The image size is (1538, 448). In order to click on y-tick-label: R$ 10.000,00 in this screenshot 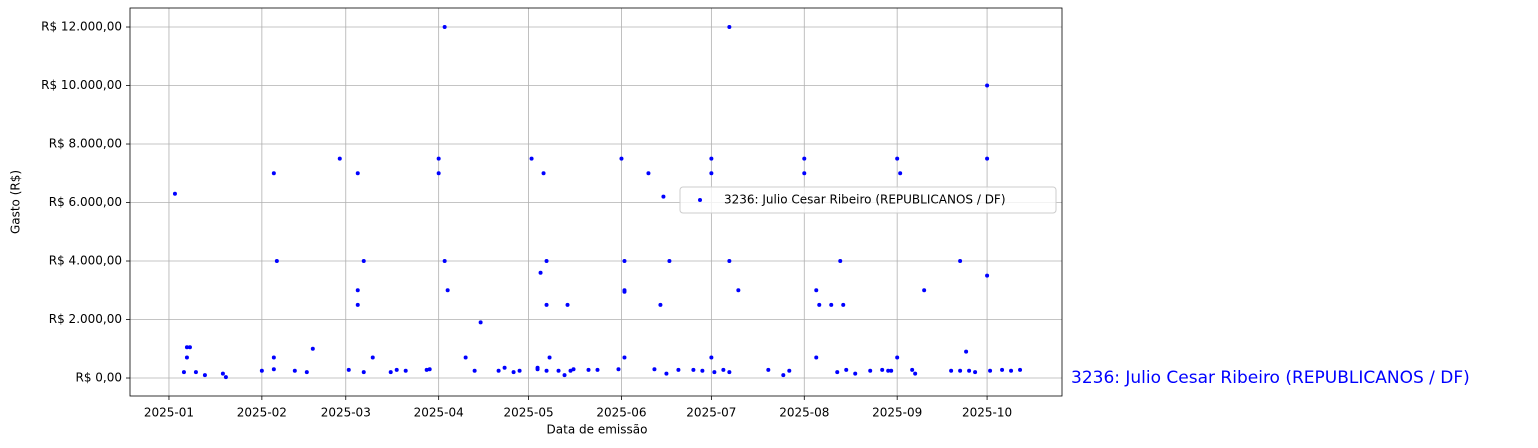, I will do `click(81, 85)`.